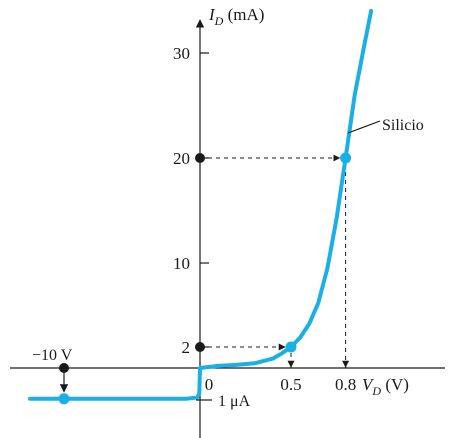 The height and width of the screenshot is (438, 450). I want to click on y-axis-label: ID (mA), so click(236, 16).